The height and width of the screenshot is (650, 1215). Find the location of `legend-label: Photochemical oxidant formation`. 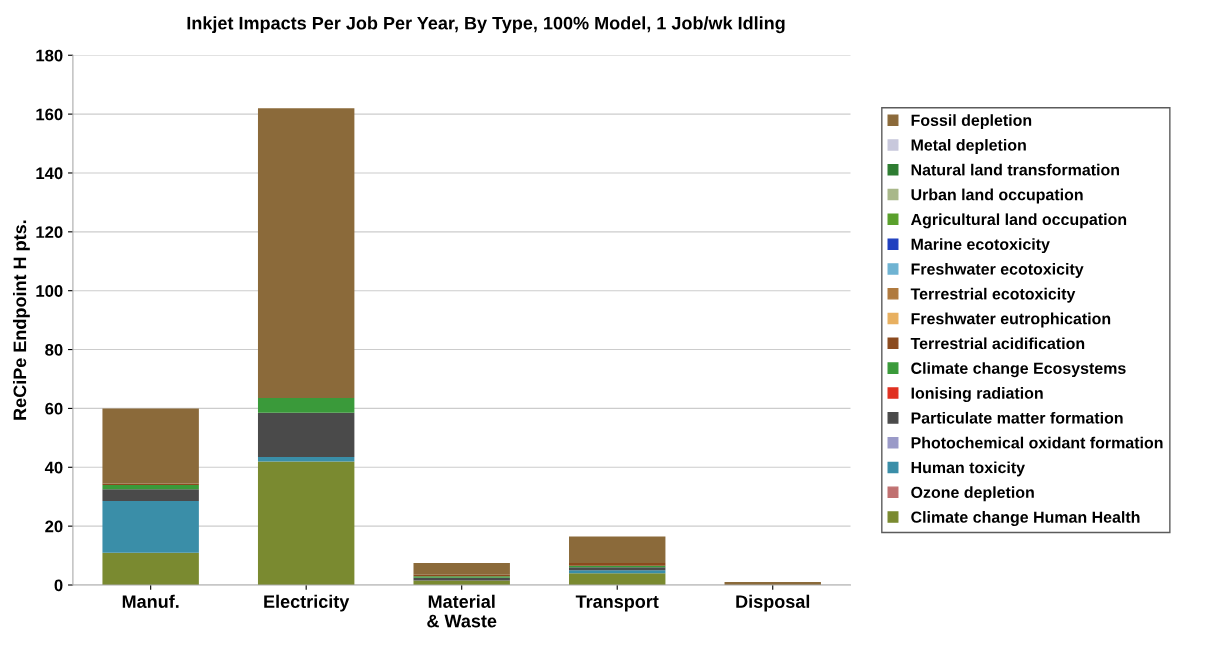

legend-label: Photochemical oxidant formation is located at coordinates (1037, 442).